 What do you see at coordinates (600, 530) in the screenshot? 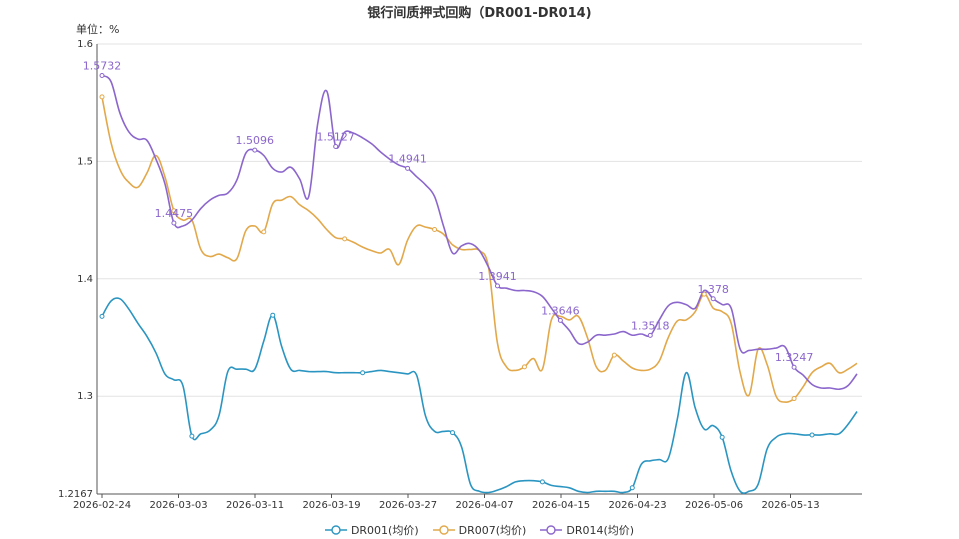
I see `legend-label: DR014(均价)` at bounding box center [600, 530].